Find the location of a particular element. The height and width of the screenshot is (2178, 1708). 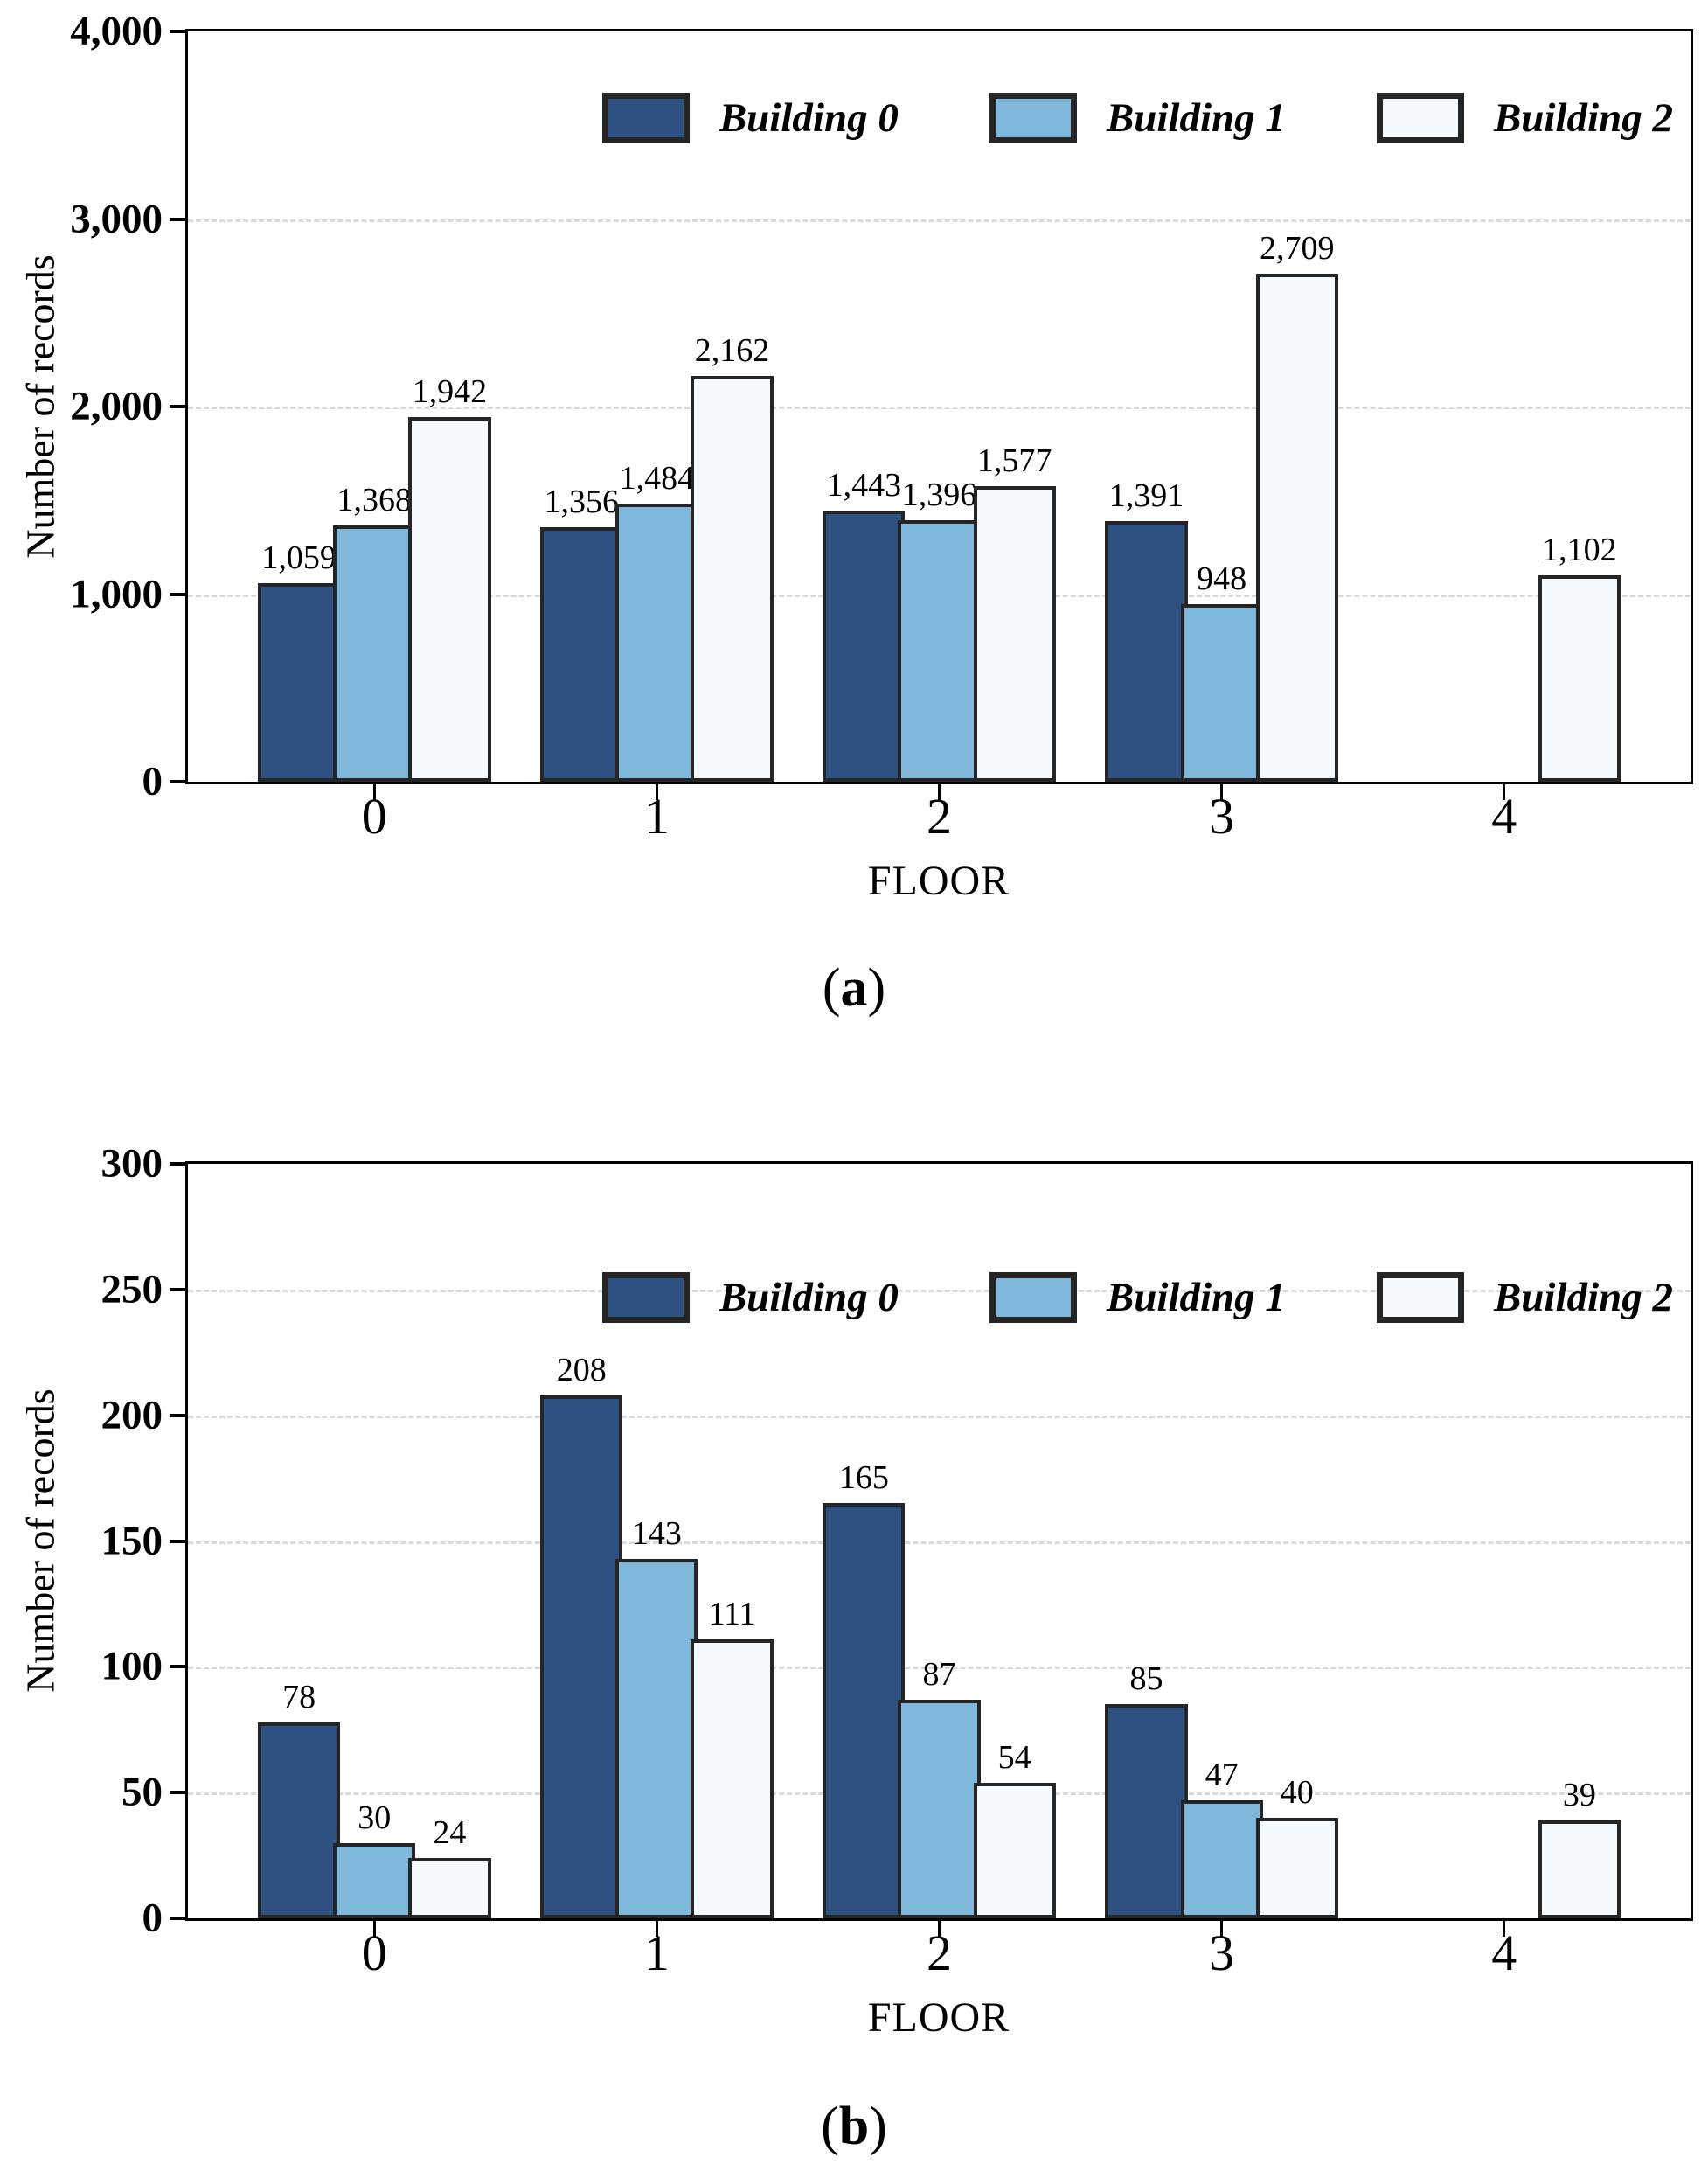

bar-value-label: 2,162 is located at coordinates (732, 351).